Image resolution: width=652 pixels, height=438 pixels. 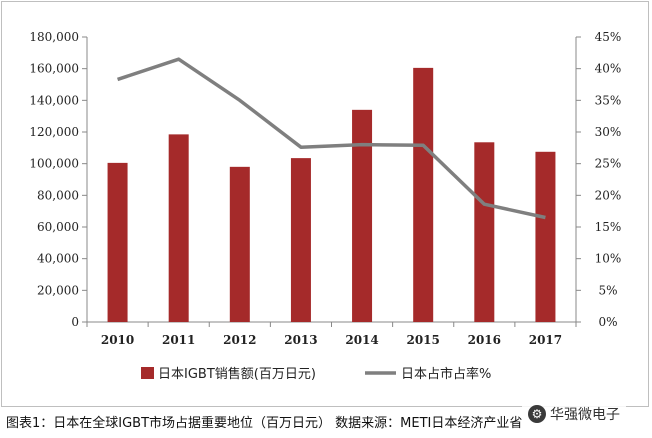 What do you see at coordinates (537, 414) in the screenshot?
I see `chip-logo-icon: ⚙` at bounding box center [537, 414].